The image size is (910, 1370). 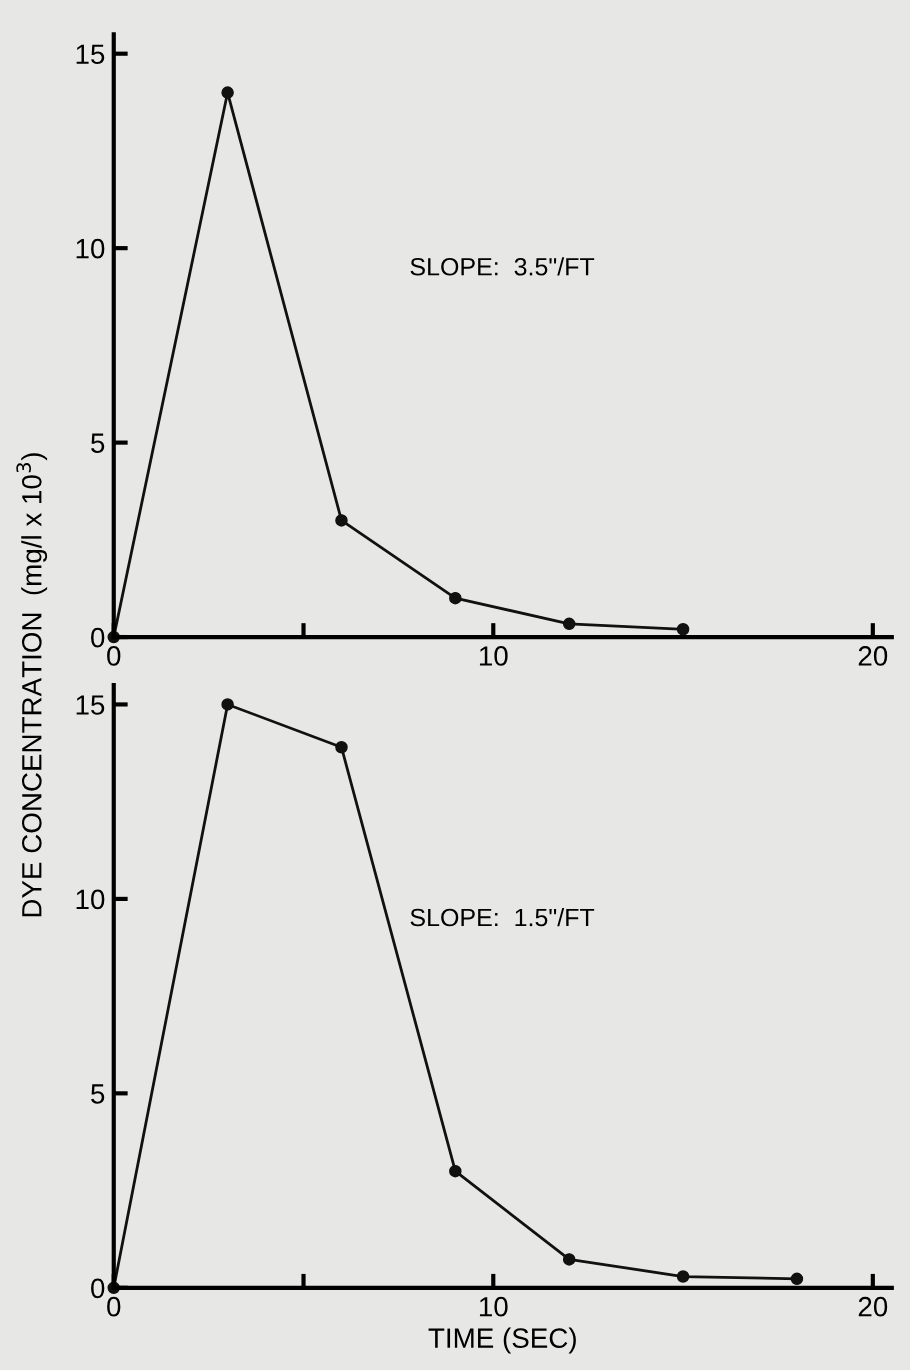 What do you see at coordinates (502, 1340) in the screenshot?
I see `x-axis-title: TIME (SEC)` at bounding box center [502, 1340].